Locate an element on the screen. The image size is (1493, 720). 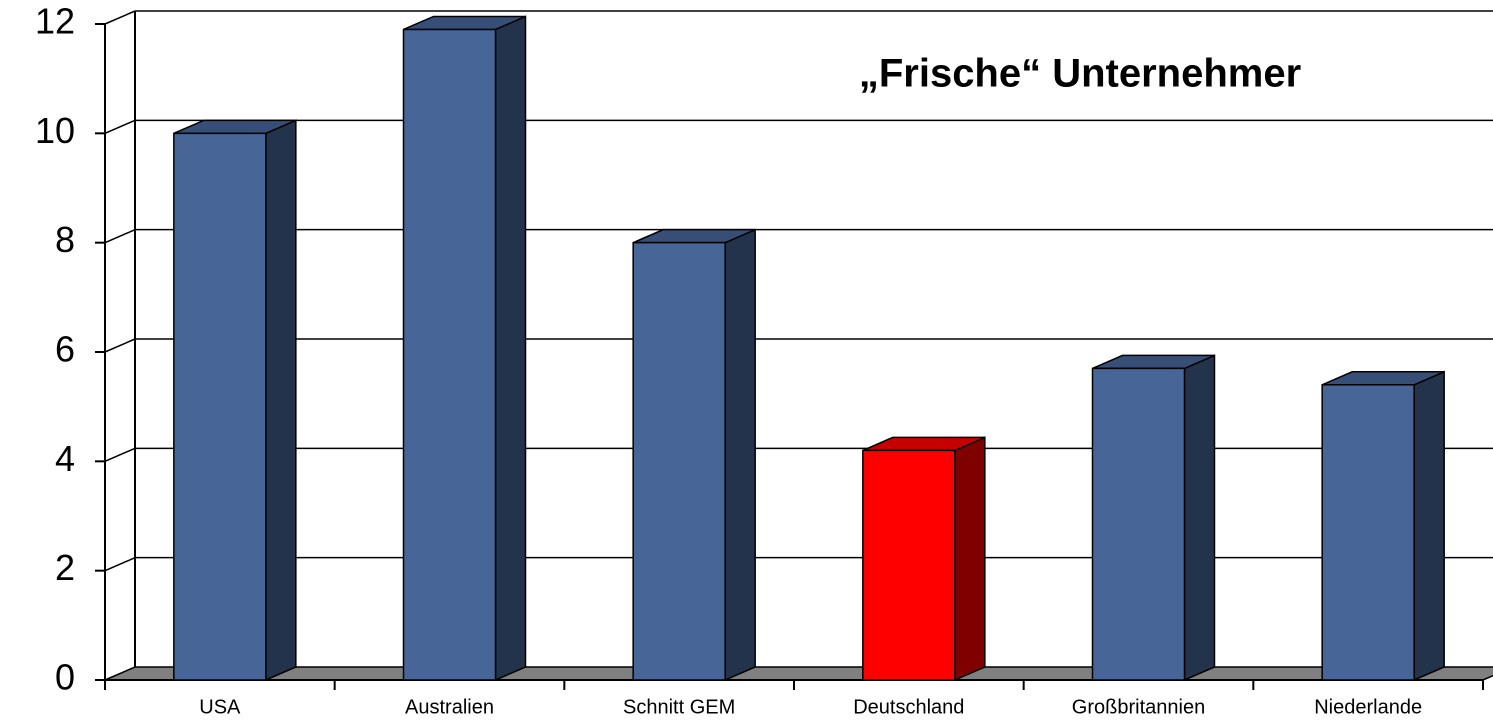
y-tick-label: 10 is located at coordinates (55, 130).